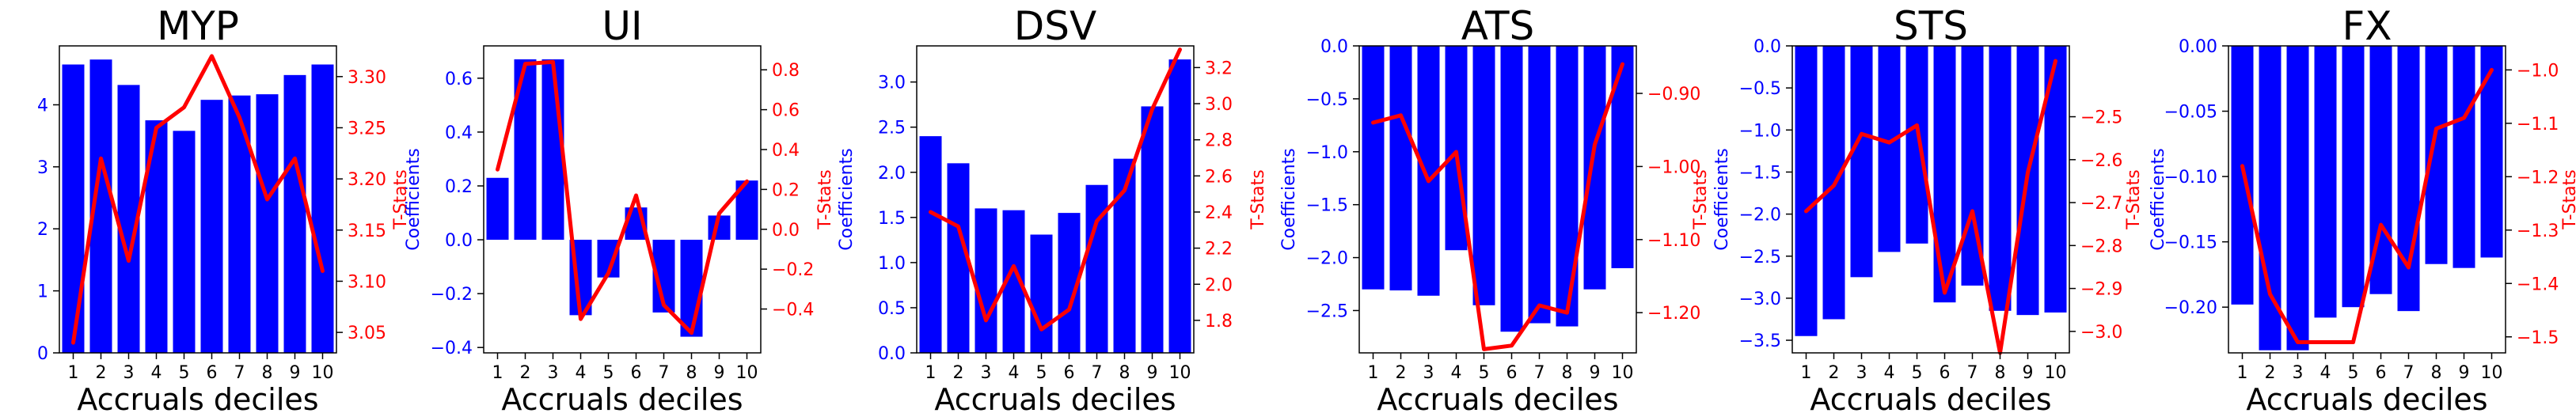  Describe the element at coordinates (2538, 178) in the screenshot. I see `y2-tick-label: −1.2` at that location.